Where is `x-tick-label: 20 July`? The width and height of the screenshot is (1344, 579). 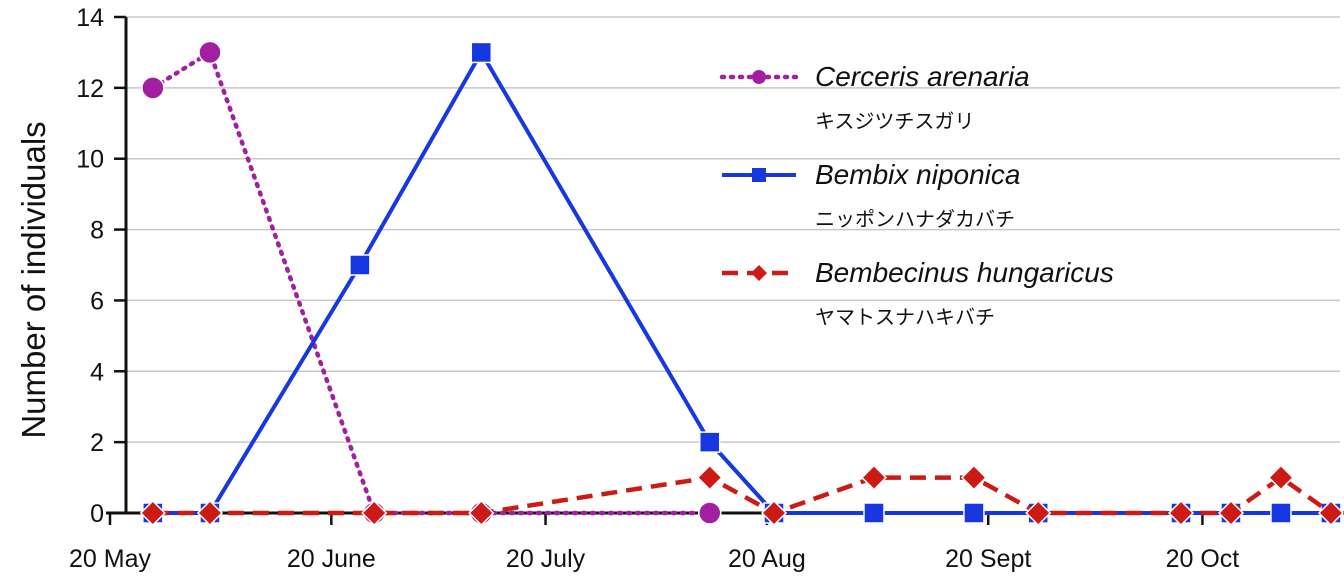
x-tick-label: 20 July is located at coordinates (546, 559).